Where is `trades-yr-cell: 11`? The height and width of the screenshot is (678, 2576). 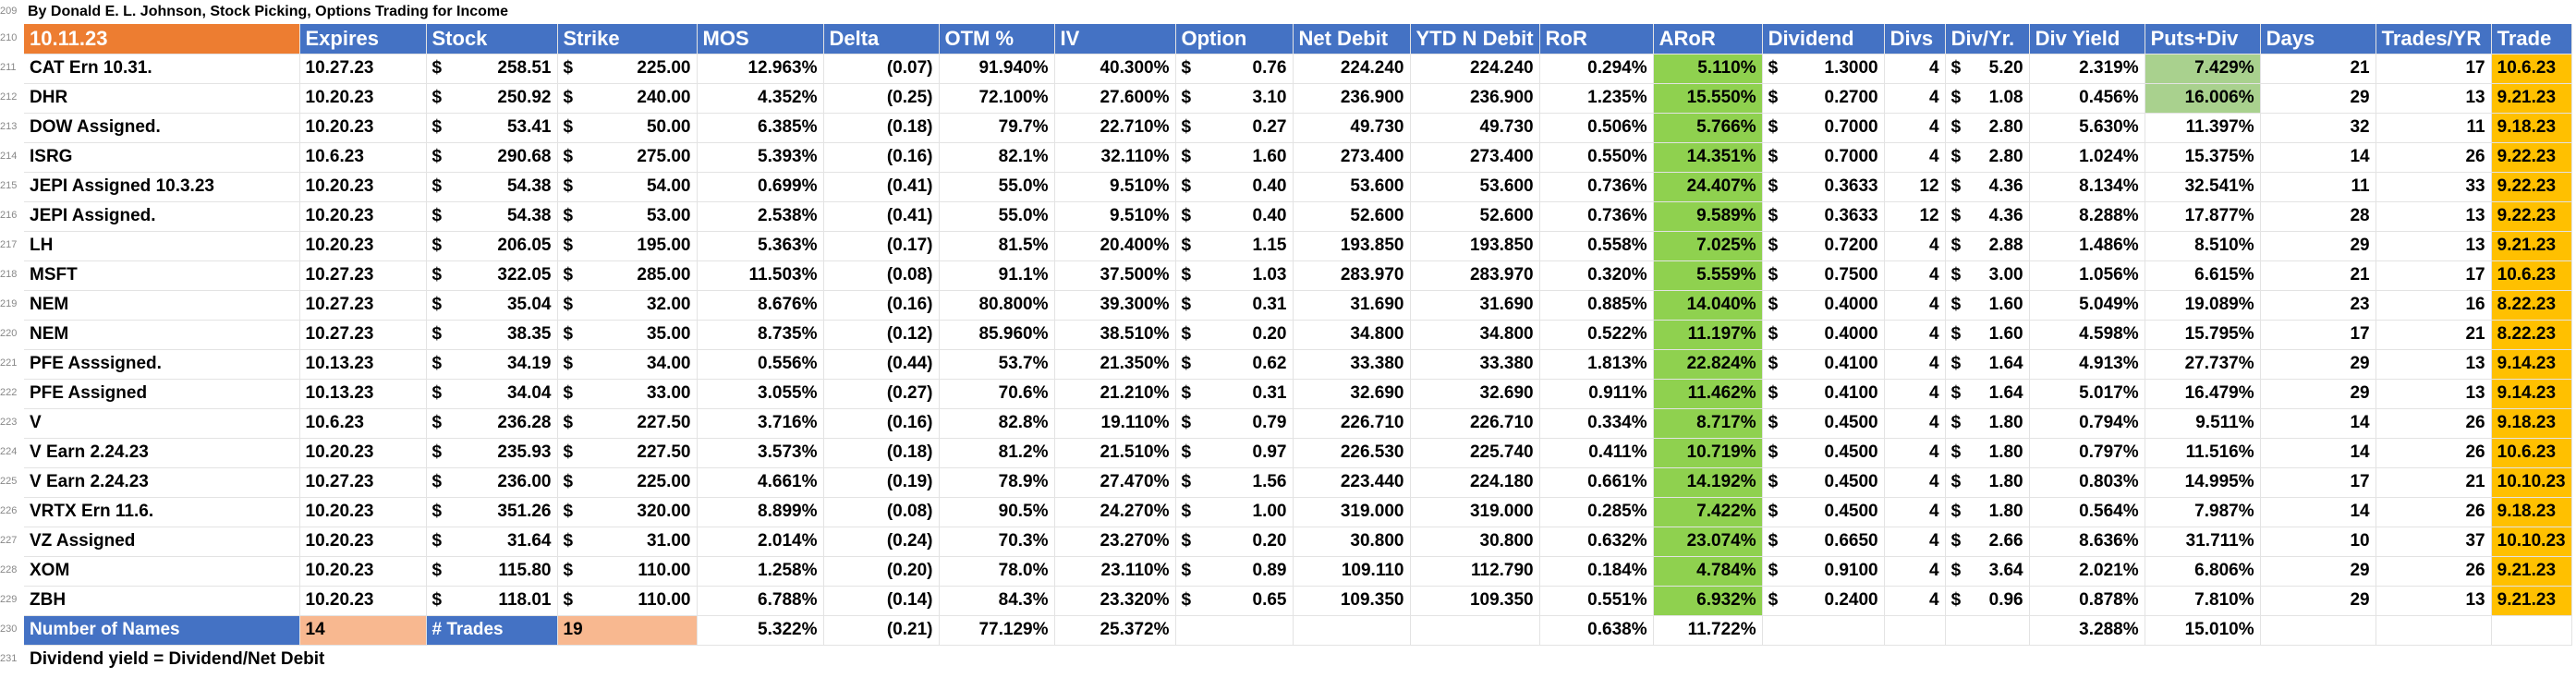
trades-yr-cell: 11 is located at coordinates (2434, 128).